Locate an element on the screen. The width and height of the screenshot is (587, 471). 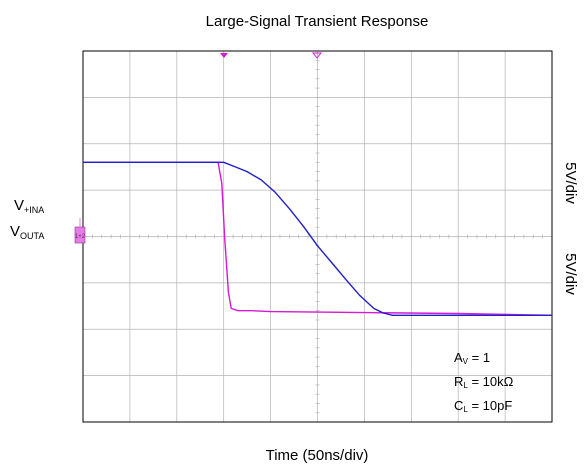
annotation-rl: RL = 10kΩ is located at coordinates (484, 382).